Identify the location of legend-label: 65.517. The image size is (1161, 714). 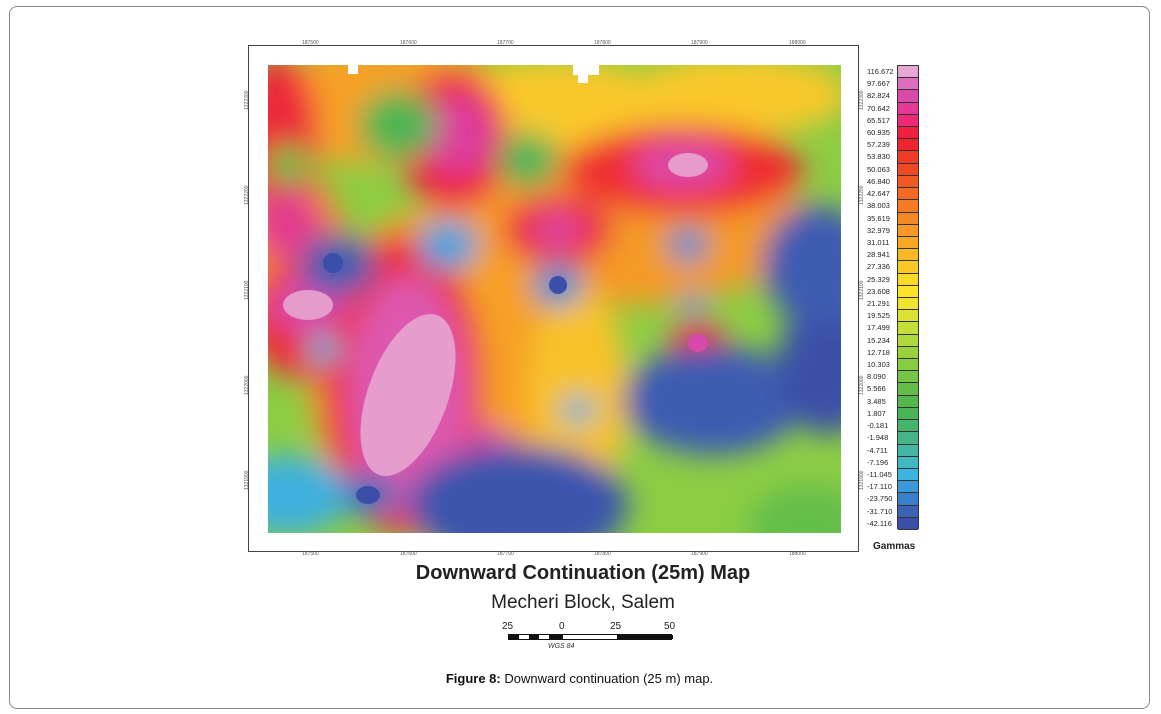
(878, 120).